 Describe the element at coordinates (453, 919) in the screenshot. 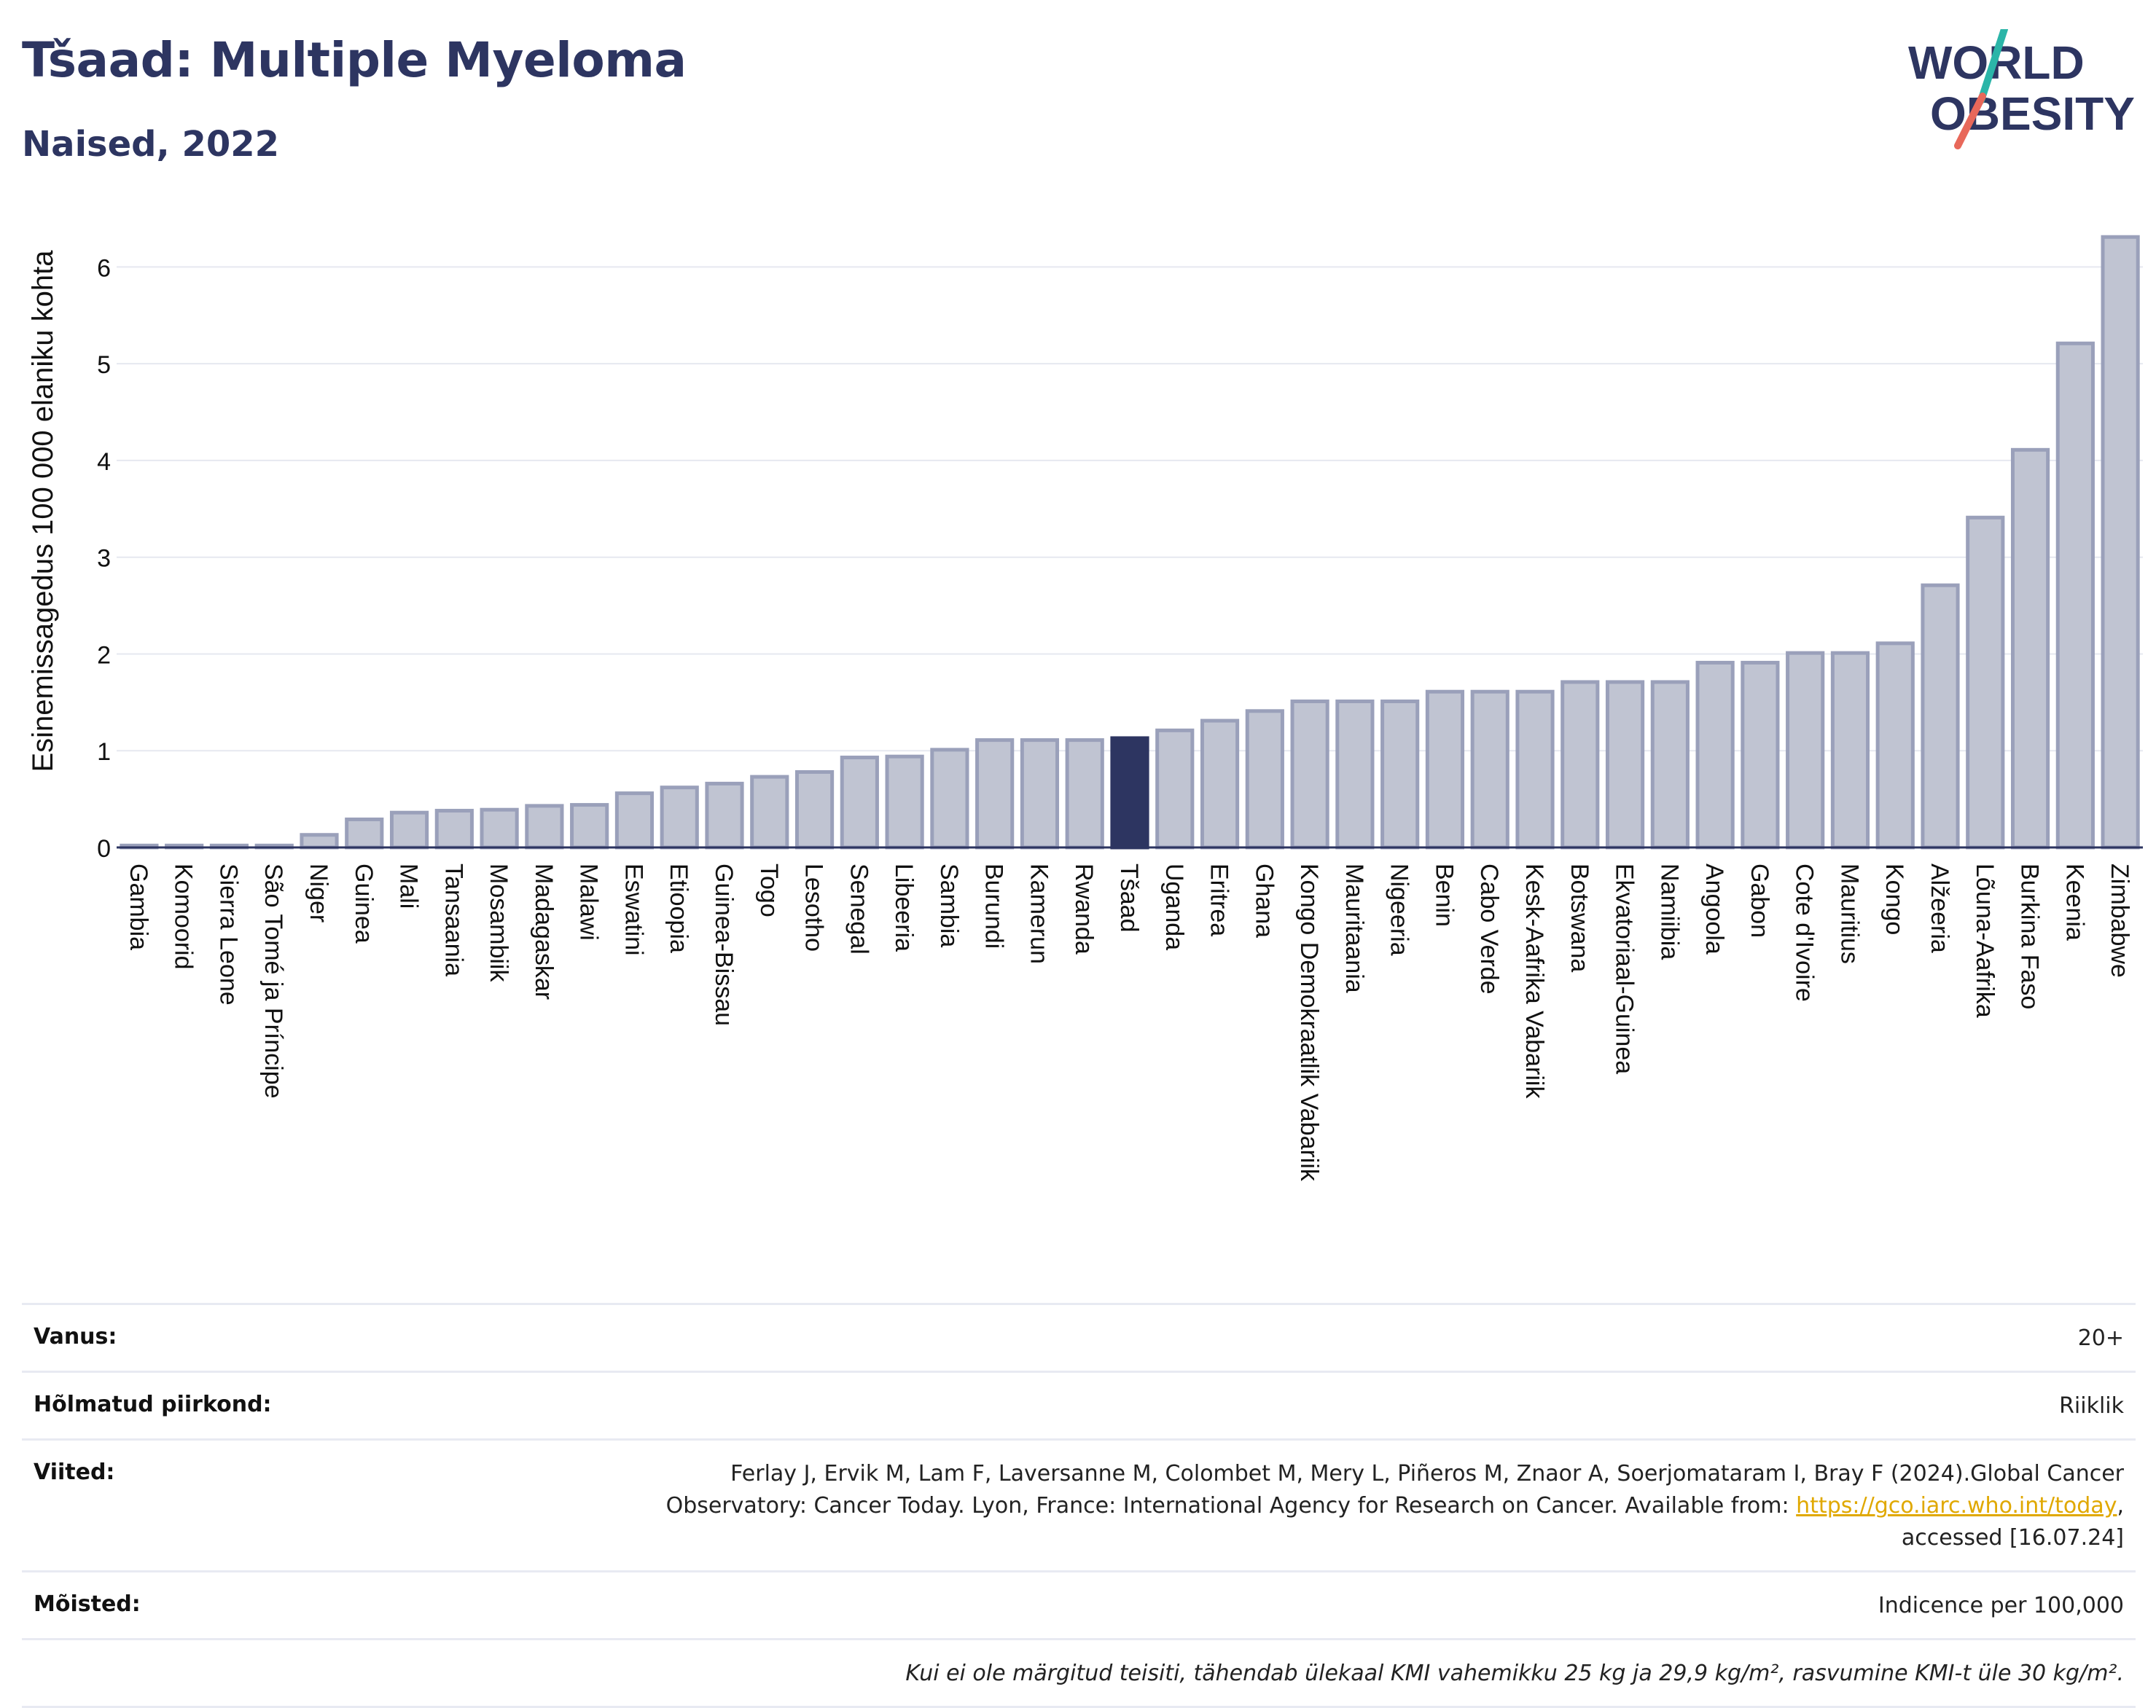

I see `x-tick-label: Tansaania` at that location.